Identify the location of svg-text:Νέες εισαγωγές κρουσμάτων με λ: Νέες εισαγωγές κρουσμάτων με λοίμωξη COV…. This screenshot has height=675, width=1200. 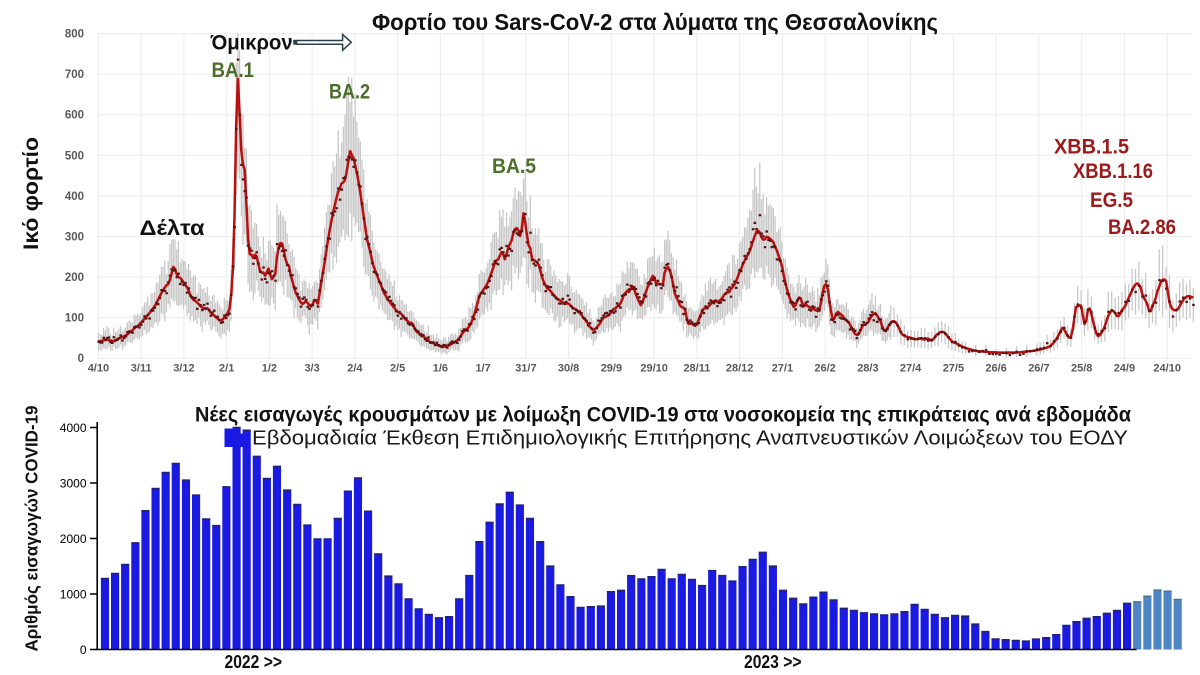
(663, 415).